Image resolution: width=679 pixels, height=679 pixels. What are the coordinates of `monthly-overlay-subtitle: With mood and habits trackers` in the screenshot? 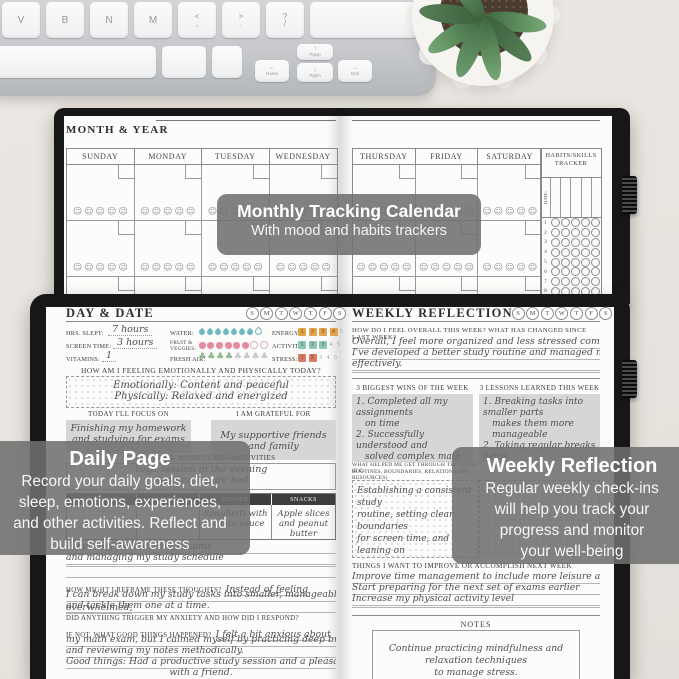 It's located at (349, 231).